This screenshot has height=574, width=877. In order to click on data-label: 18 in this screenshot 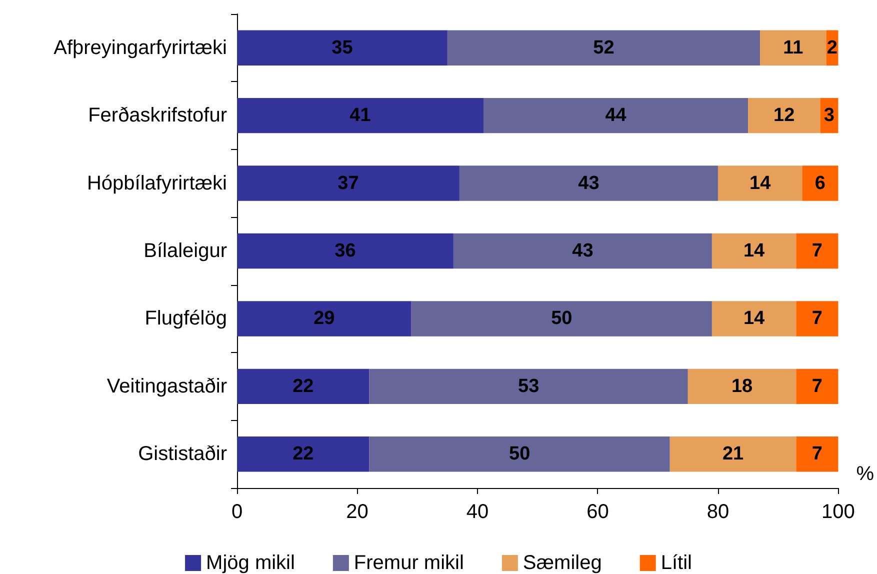, I will do `click(742, 386)`.